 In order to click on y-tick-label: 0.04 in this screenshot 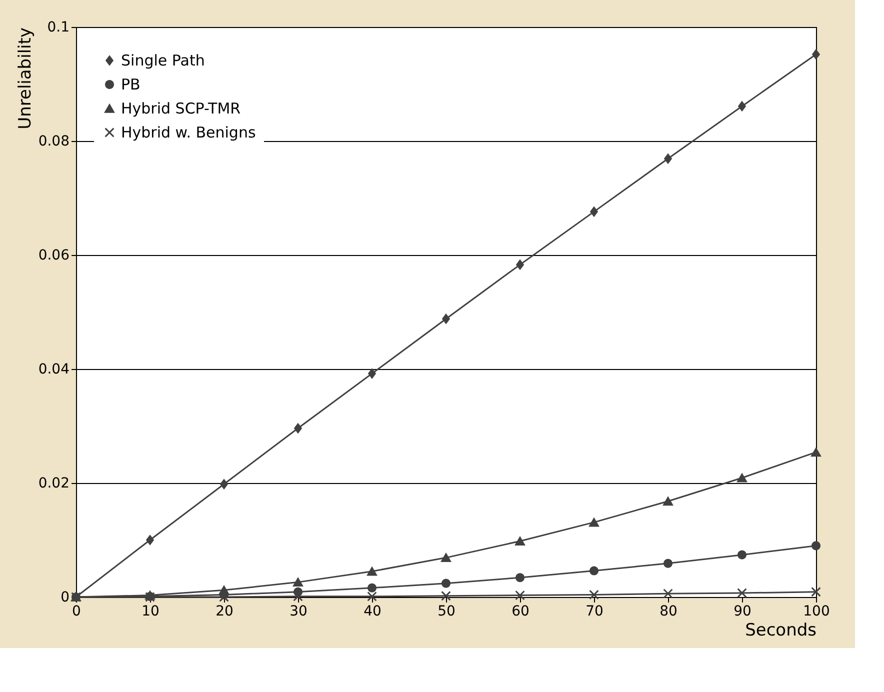, I will do `click(54, 370)`.